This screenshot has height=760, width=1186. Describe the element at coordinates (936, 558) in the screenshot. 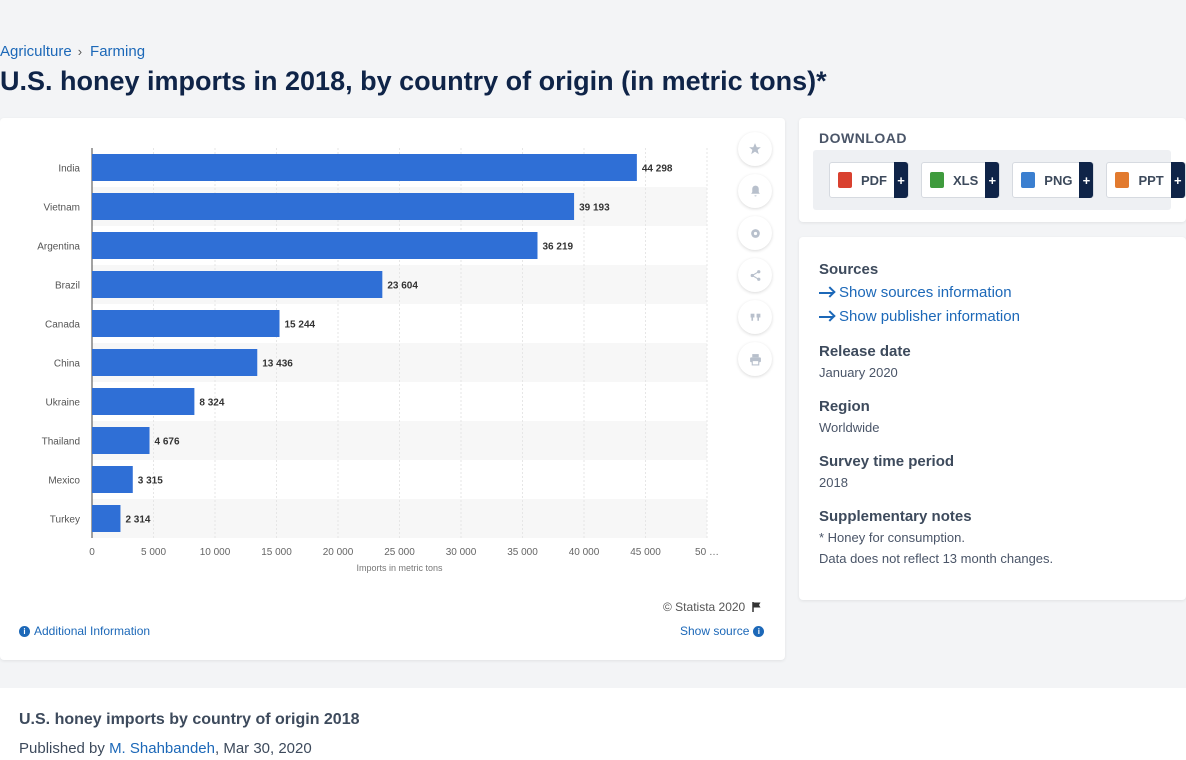

I see `supplementary-note-2: Data does not reflect 13 month changes.` at that location.